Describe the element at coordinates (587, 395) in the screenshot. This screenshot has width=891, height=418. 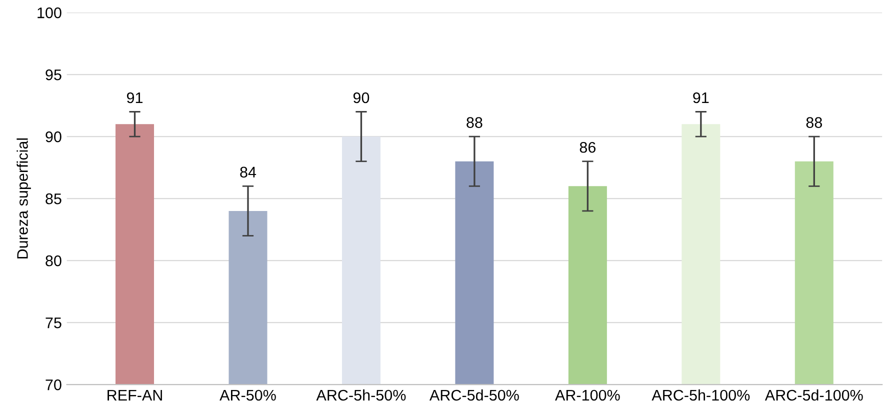
I see `x-tick-label: AR-100%` at that location.